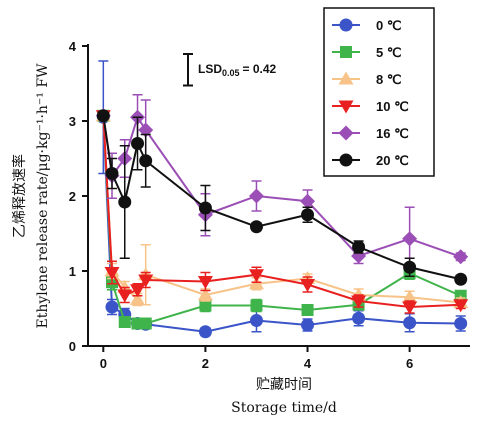 This screenshot has width=480, height=421. What do you see at coordinates (370, 106) in the screenshot?
I see `legend-item-4: 10 ℃` at bounding box center [370, 106].